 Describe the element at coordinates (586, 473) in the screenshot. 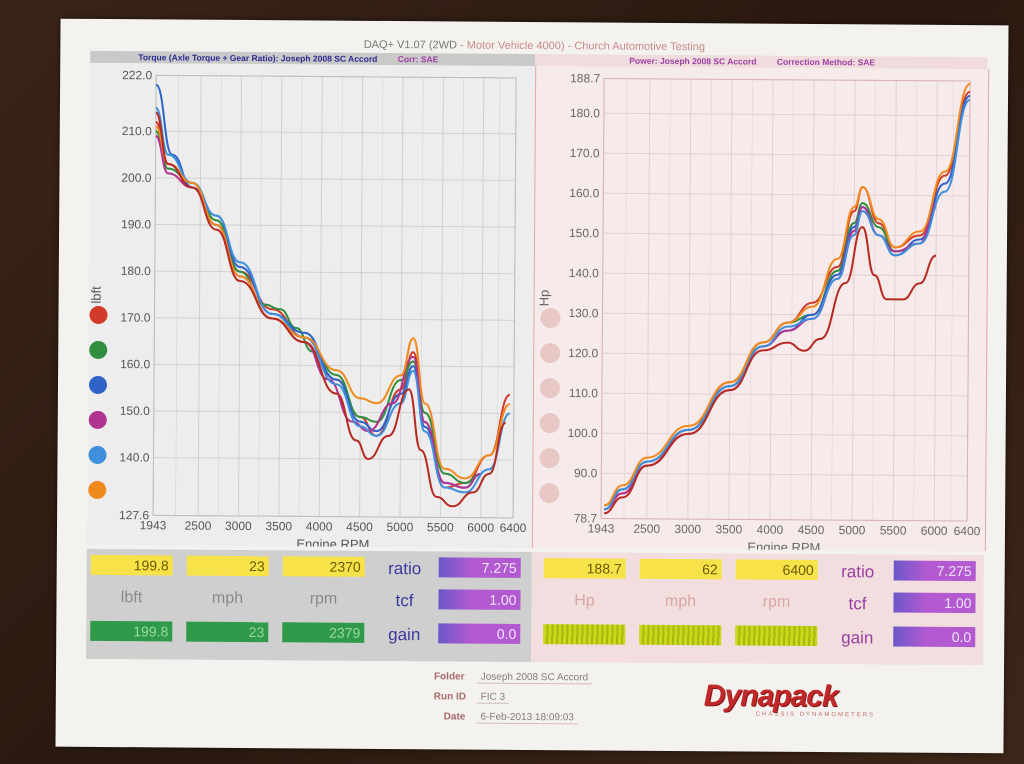

I see `y-tick-label: 90.0` at that location.